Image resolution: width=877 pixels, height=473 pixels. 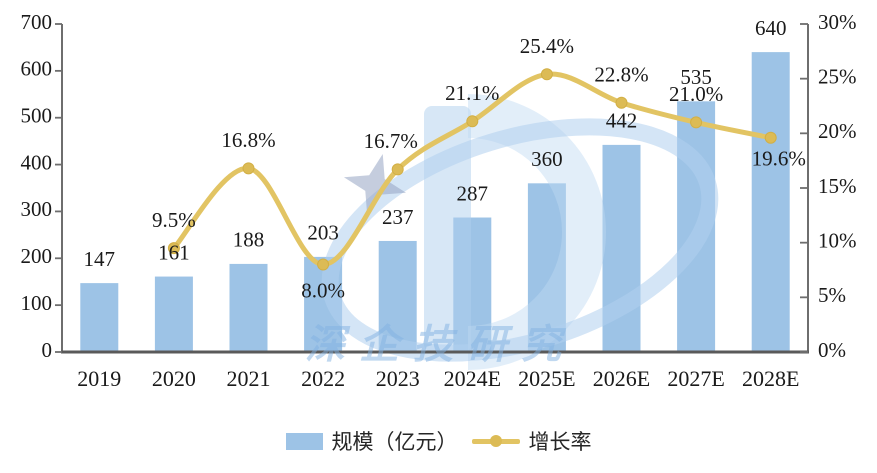 What do you see at coordinates (323, 290) in the screenshot?
I see `rate-label-2022: 8.0%` at bounding box center [323, 290].